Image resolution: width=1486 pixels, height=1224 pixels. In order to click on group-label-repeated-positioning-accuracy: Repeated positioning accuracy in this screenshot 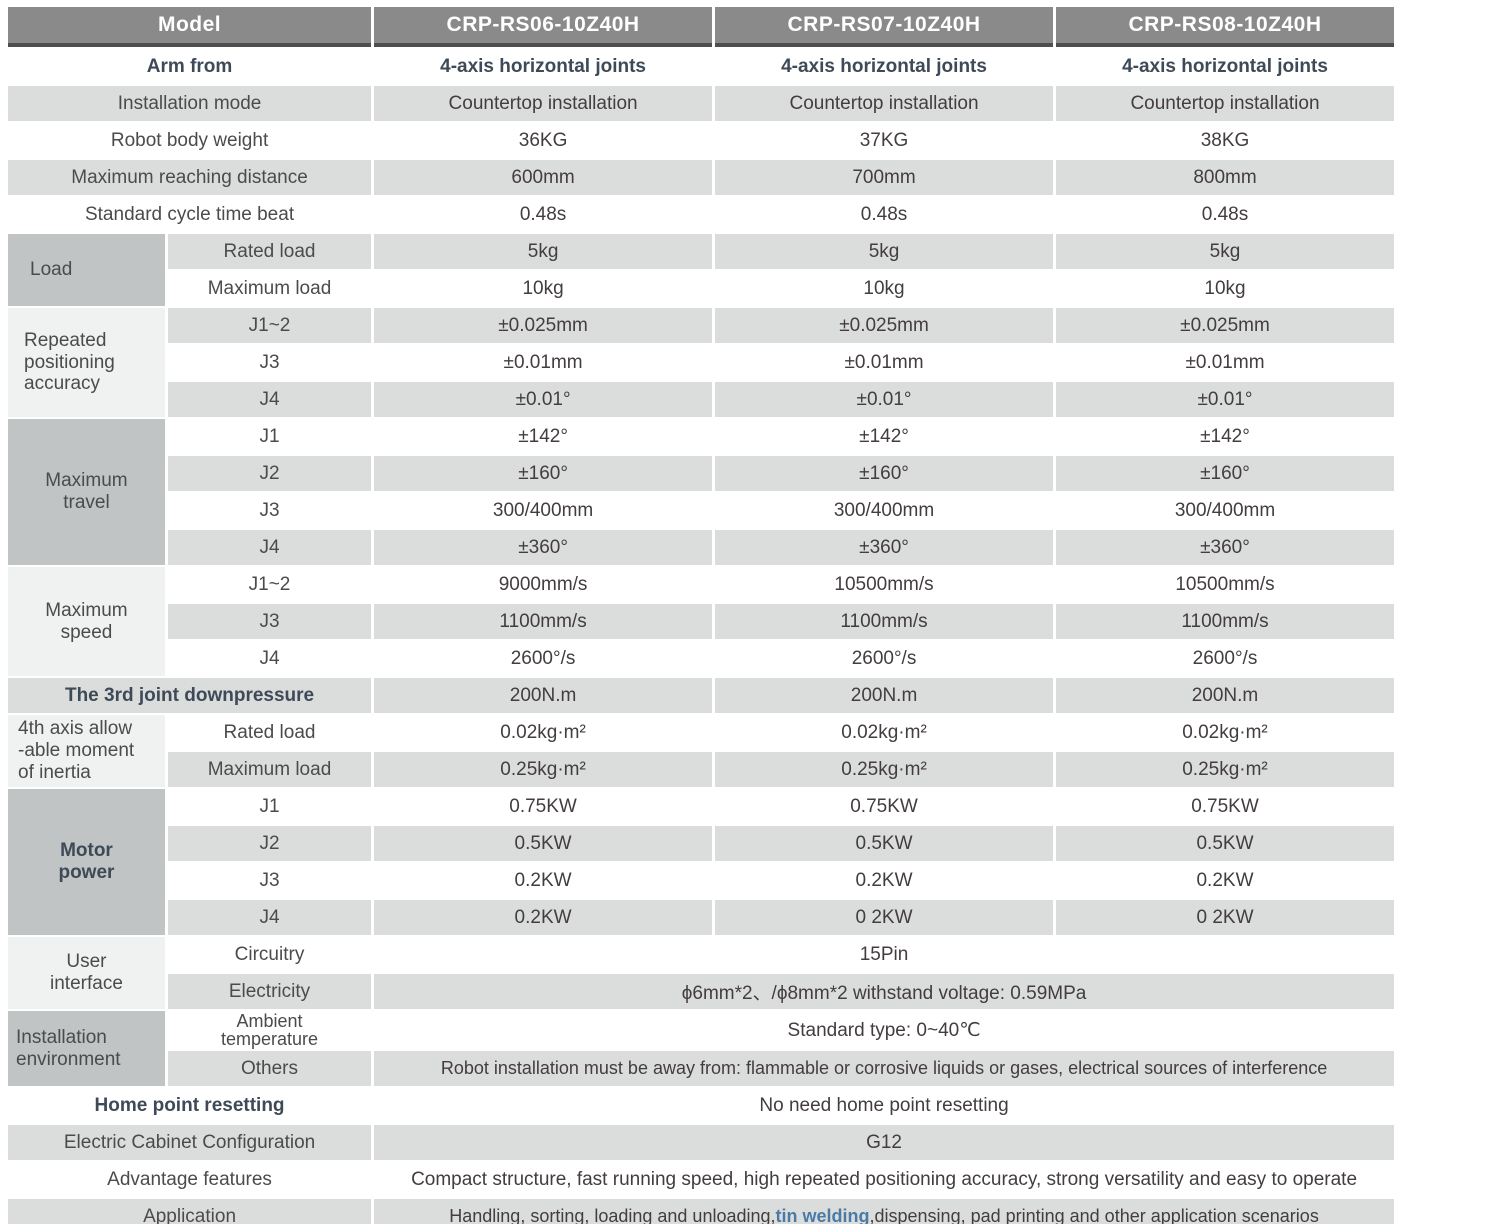, I will do `click(86, 362)`.